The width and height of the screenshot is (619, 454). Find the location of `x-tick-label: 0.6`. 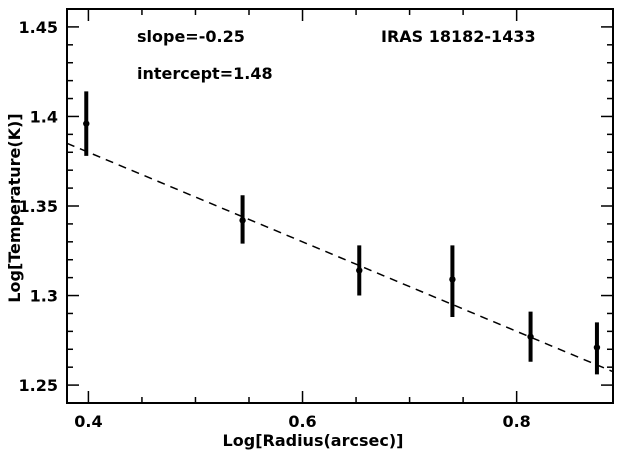

x-tick-label: 0.6 is located at coordinates (302, 421).